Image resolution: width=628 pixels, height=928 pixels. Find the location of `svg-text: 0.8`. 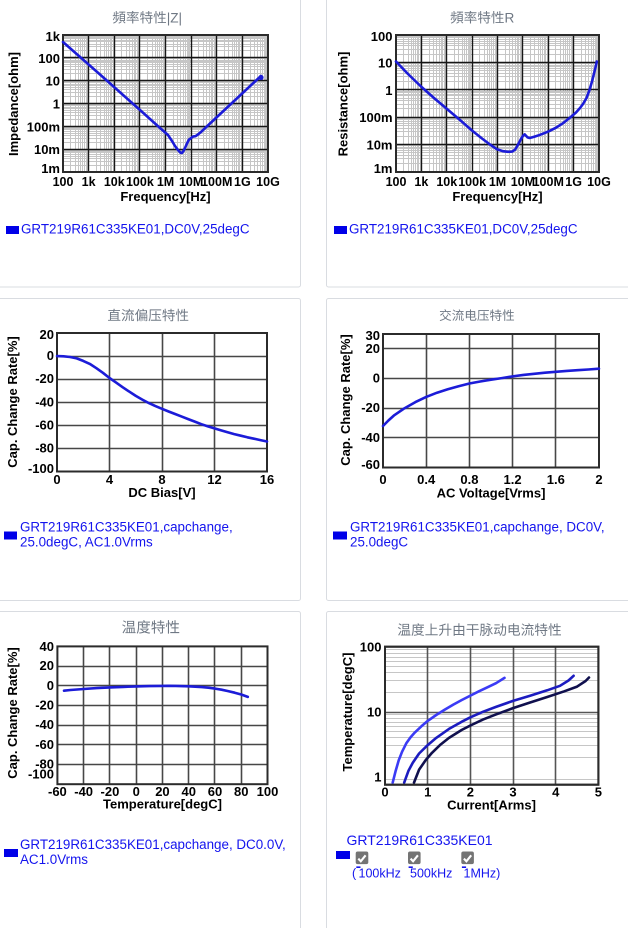

svg-text: 0.8 is located at coordinates (469, 479).